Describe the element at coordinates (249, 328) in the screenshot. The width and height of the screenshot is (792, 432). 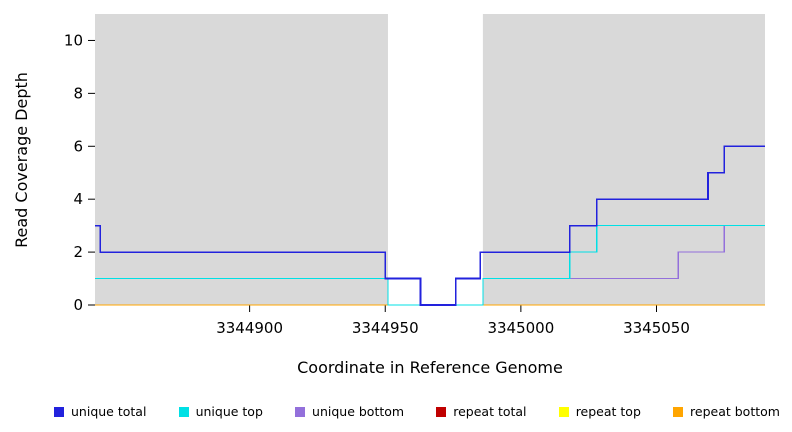
I see `svg-text: 3344900` at that location.